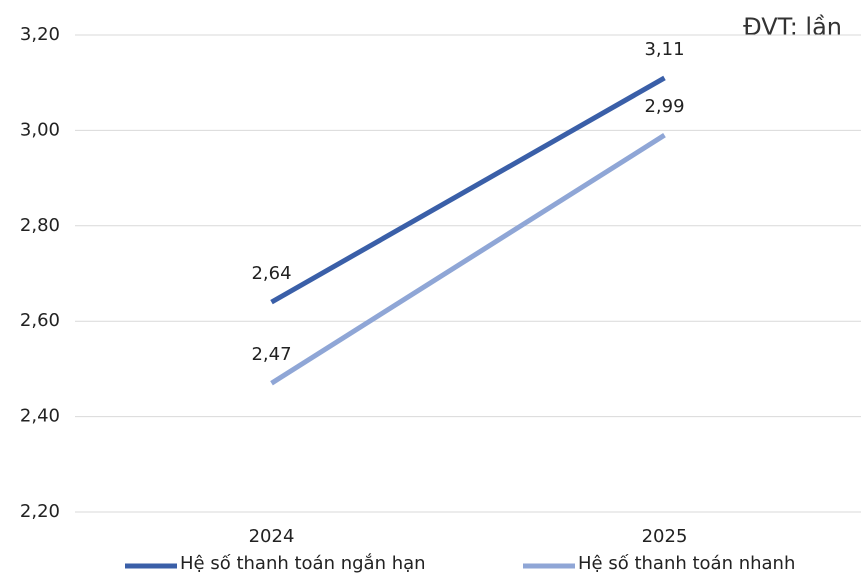 The height and width of the screenshot is (576, 861). I want to click on y-tick-label: 3,20, so click(40, 34).